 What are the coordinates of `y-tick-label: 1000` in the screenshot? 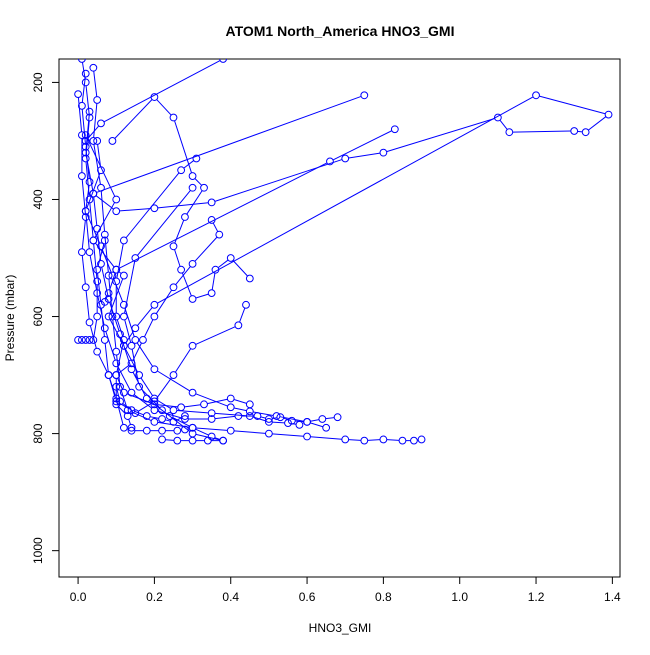 It's located at (38, 550).